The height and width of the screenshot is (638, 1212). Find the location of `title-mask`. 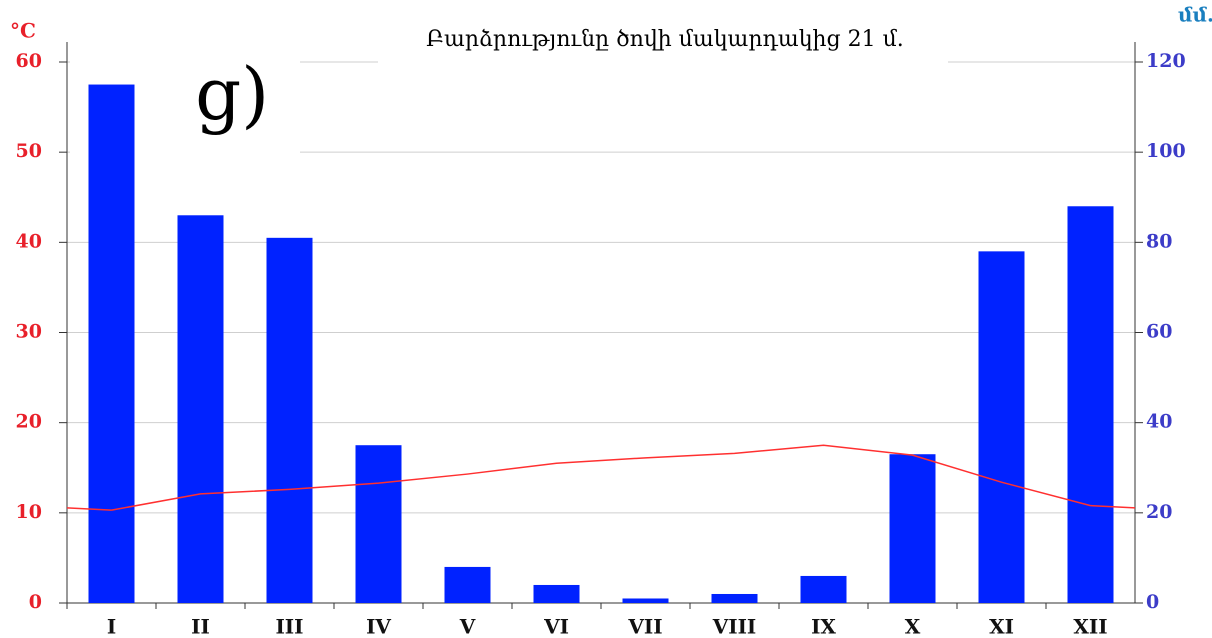

title-mask is located at coordinates (663, 48).